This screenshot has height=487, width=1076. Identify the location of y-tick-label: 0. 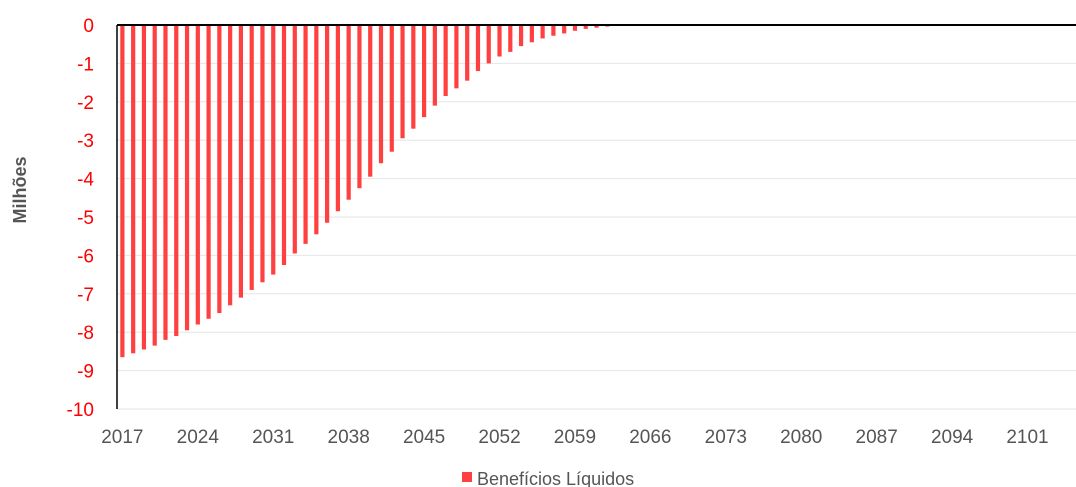
(88, 26).